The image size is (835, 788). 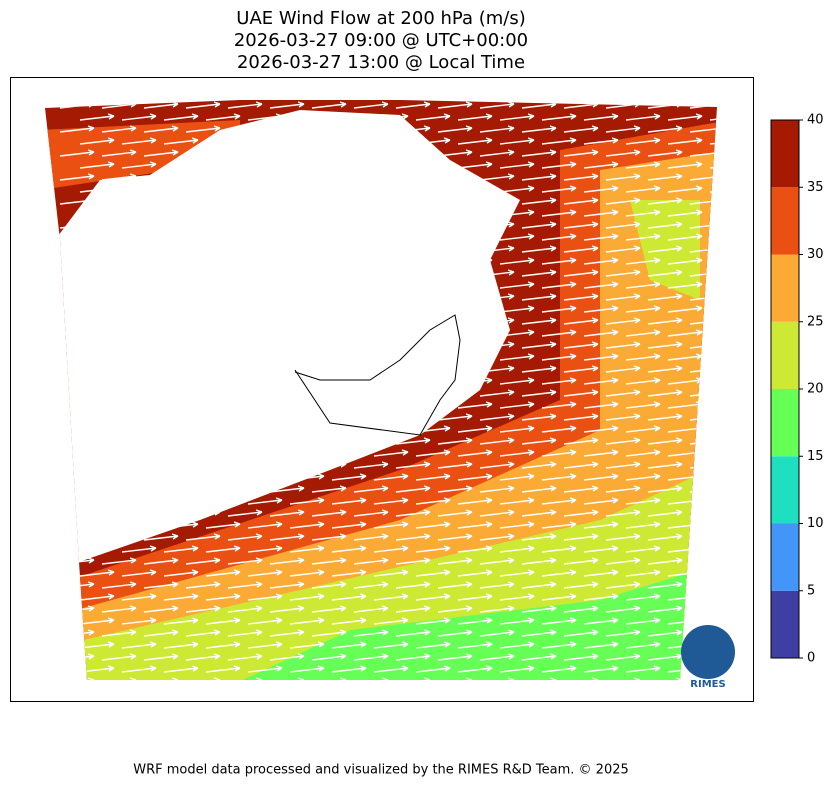 What do you see at coordinates (785, 423) in the screenshot?
I see `colorbar-segment` at bounding box center [785, 423].